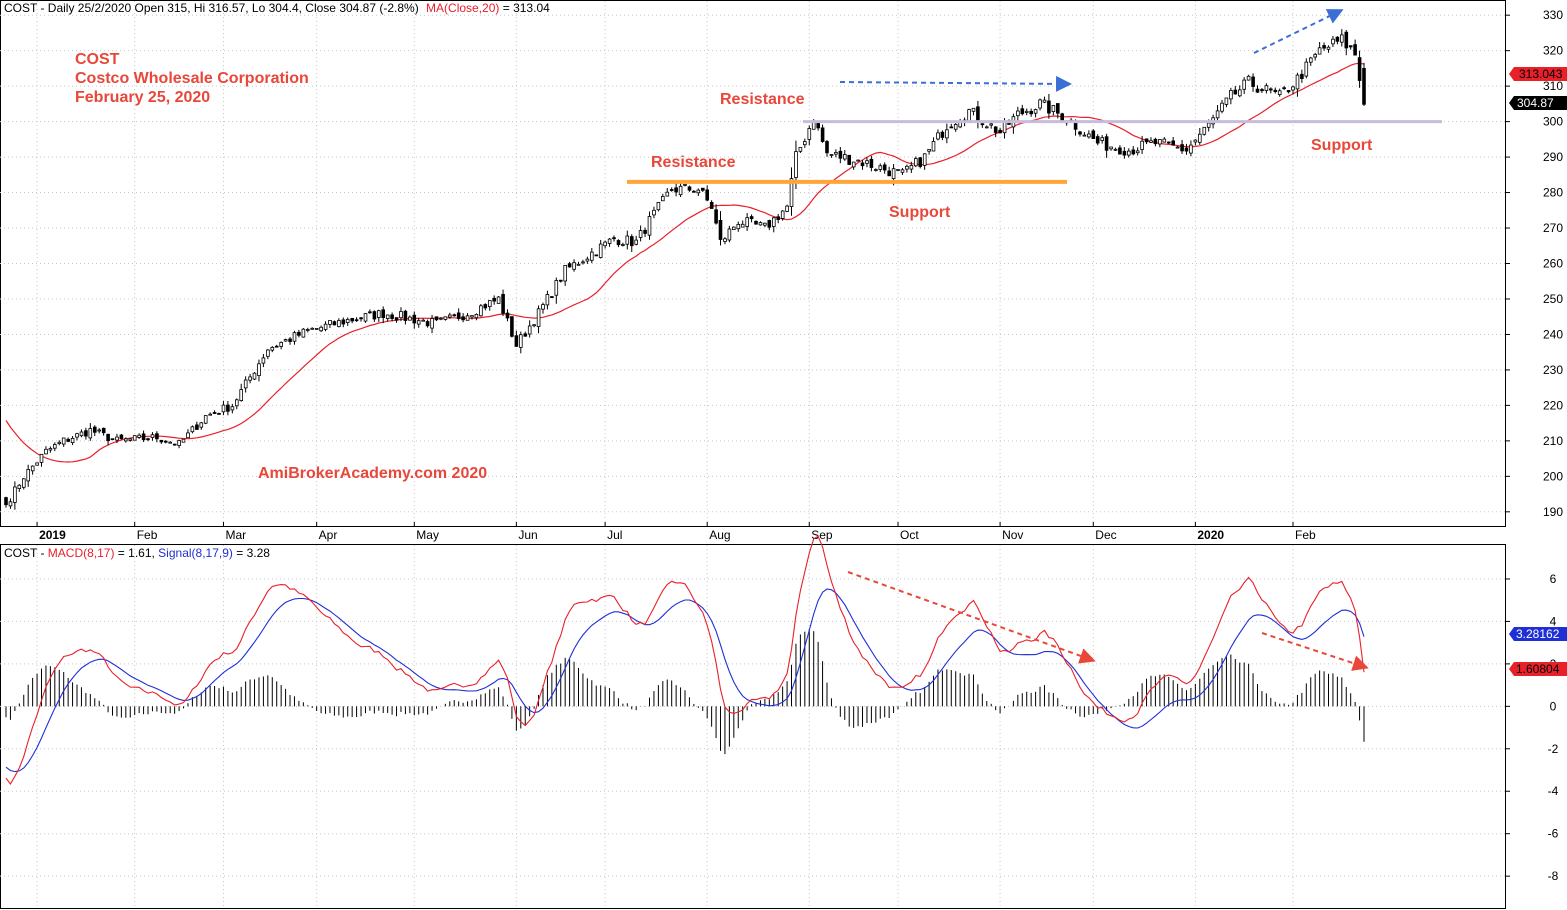 The width and height of the screenshot is (1567, 910). What do you see at coordinates (920, 212) in the screenshot?
I see `support-label-mid: Support` at bounding box center [920, 212].